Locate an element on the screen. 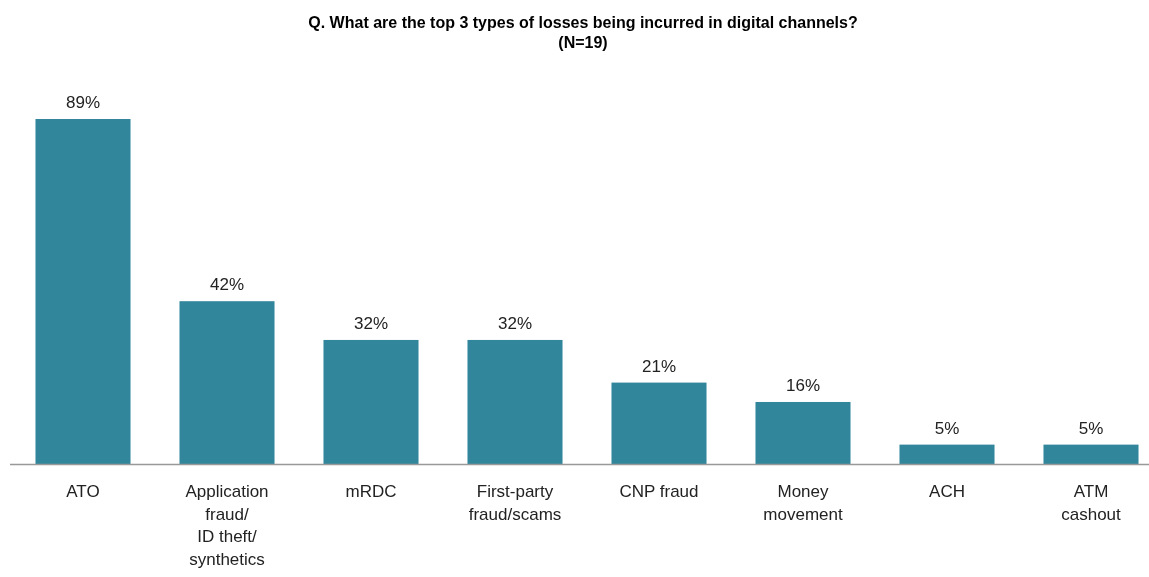 This screenshot has height=577, width=1149. x-tick-label: ATM cashout is located at coordinates (1091, 503).